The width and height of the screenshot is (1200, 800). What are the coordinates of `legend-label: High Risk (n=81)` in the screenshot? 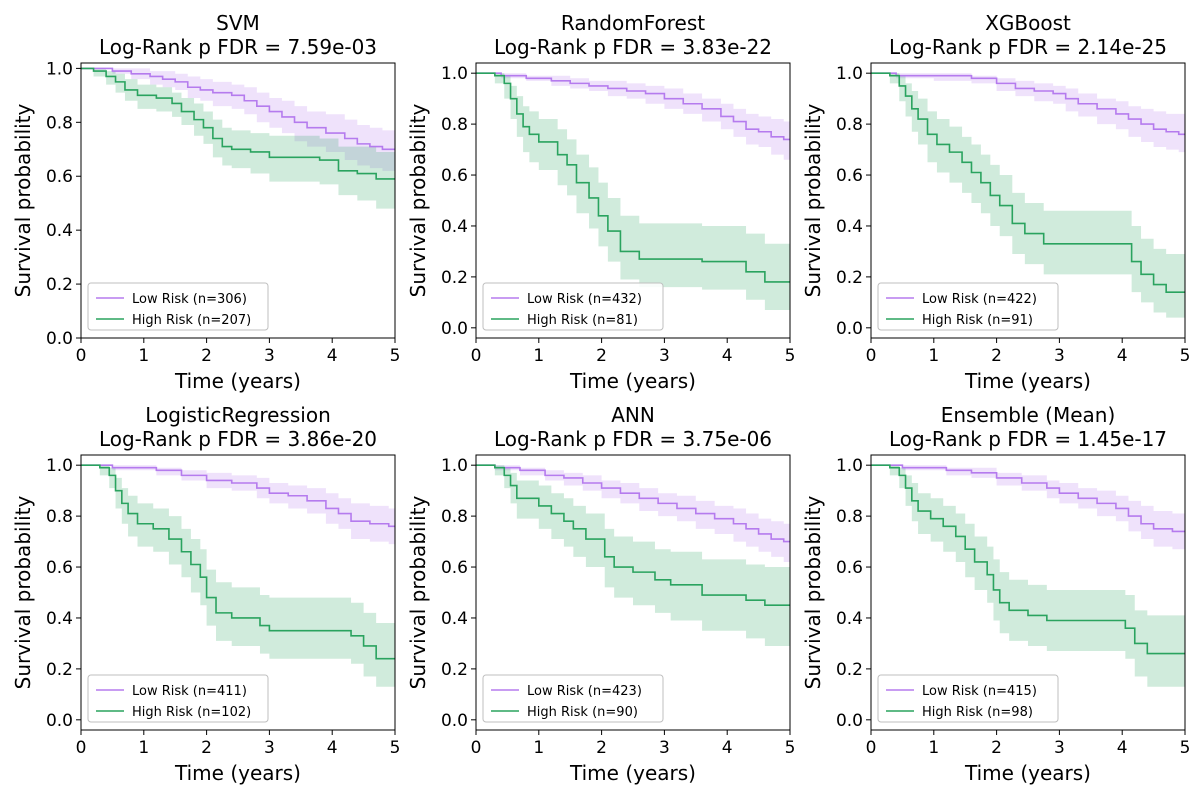 It's located at (582, 320).